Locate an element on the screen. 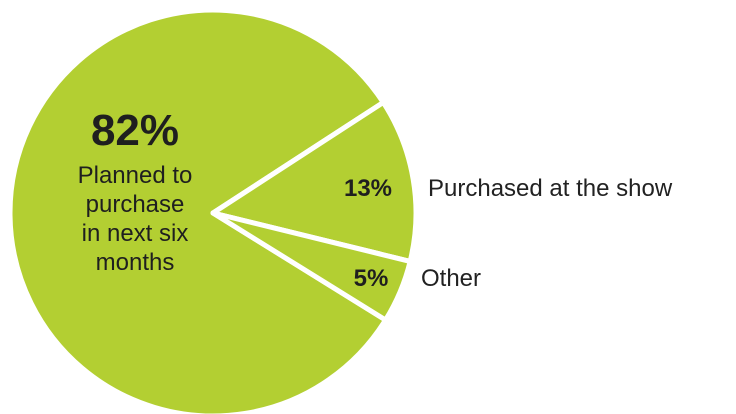  slice-value-label-other: 5% is located at coordinates (371, 278).